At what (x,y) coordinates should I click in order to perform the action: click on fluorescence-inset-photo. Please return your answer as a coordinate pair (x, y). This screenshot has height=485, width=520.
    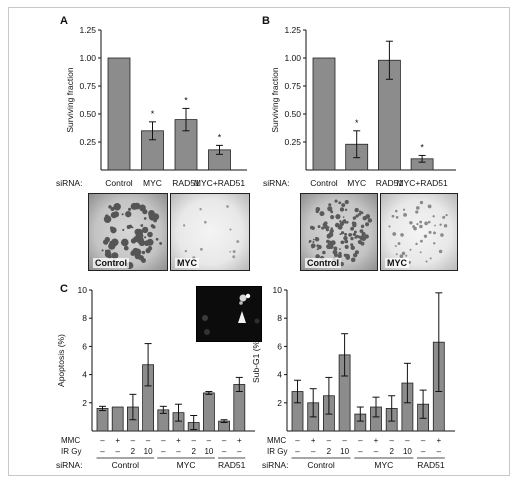
    Looking at the image, I should click on (229, 314).